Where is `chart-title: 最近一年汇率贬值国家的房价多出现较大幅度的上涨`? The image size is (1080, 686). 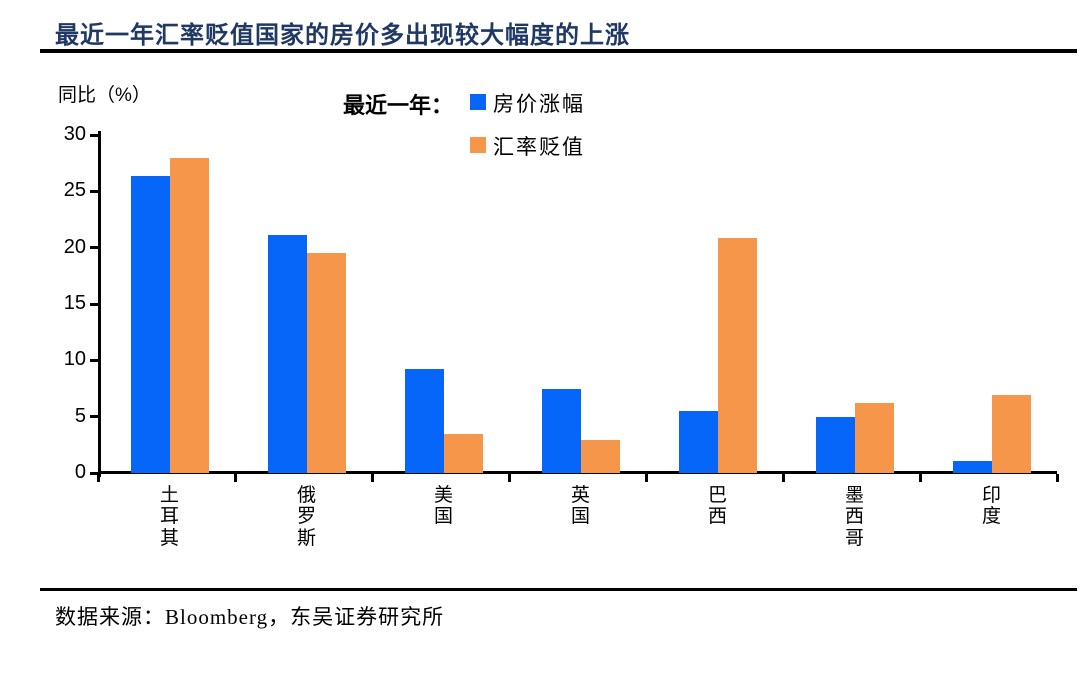 chart-title: 最近一年汇率贬值国家的房价多出现较大幅度的上涨 is located at coordinates (342, 35).